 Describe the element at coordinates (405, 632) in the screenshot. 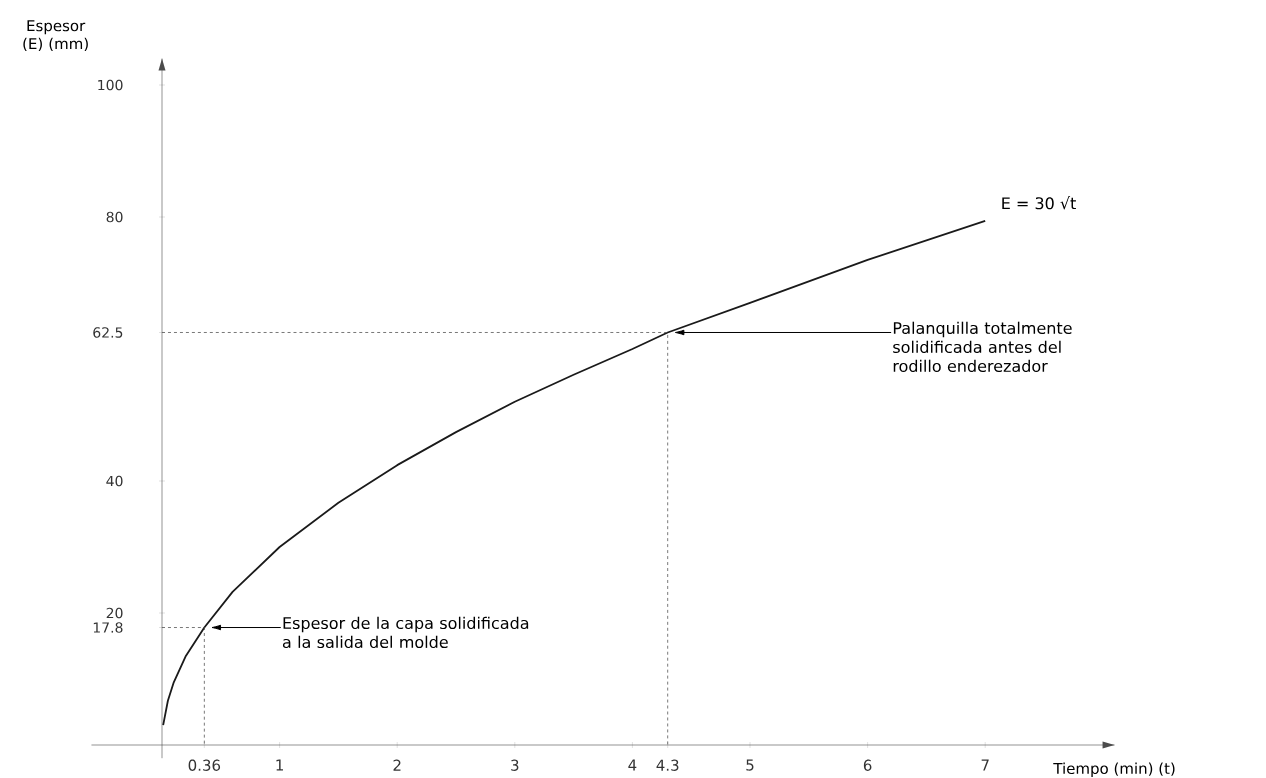

I see `annotation: Espesor de la capa solidificada a la salida del molde` at that location.